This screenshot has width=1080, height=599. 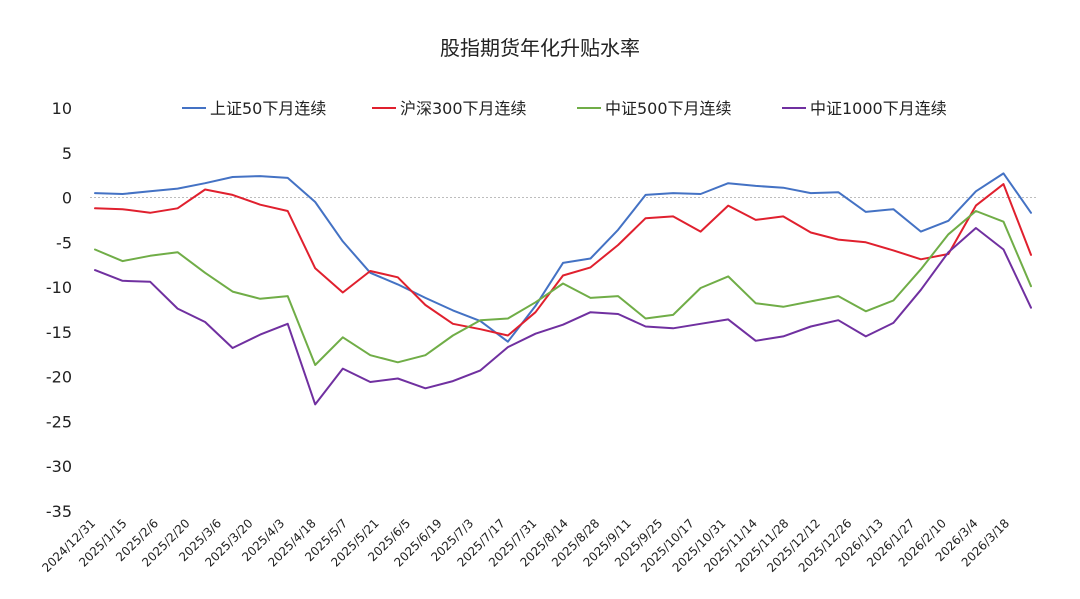 What do you see at coordinates (59, 511) in the screenshot?
I see `y-tick-label: -35` at bounding box center [59, 511].